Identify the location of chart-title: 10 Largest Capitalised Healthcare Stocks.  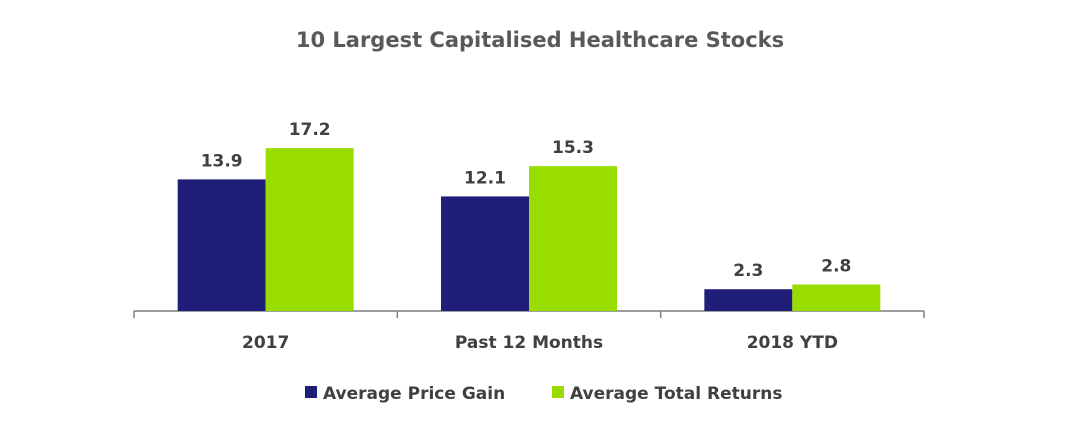
(540, 40).